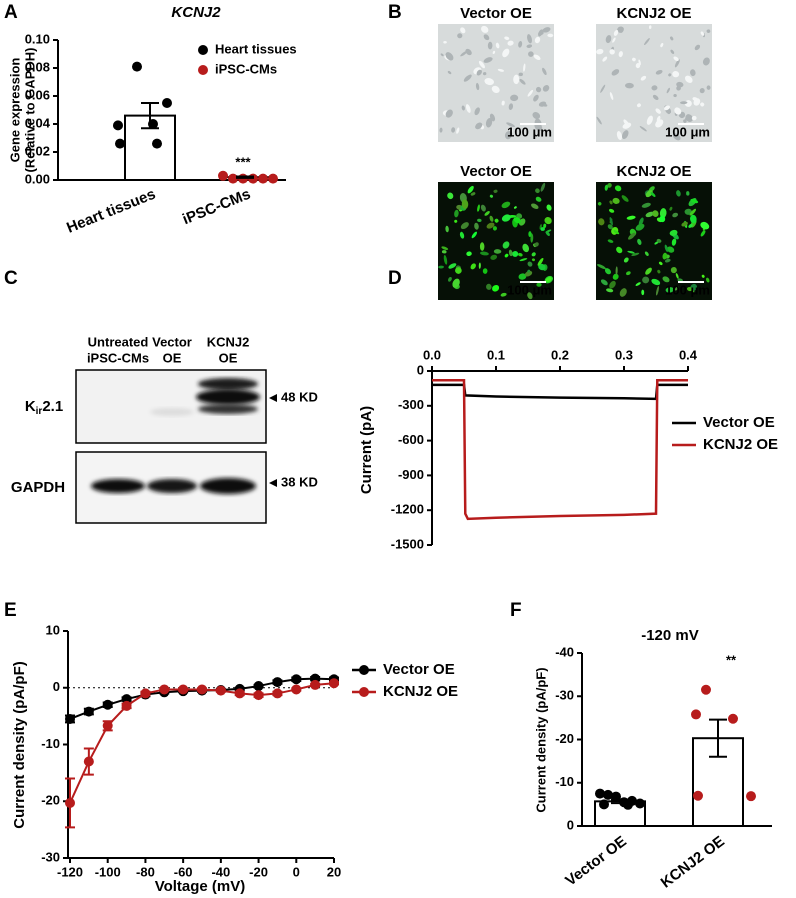  Describe the element at coordinates (44, 407) in the screenshot. I see `row-label: Kir2.1` at that location.